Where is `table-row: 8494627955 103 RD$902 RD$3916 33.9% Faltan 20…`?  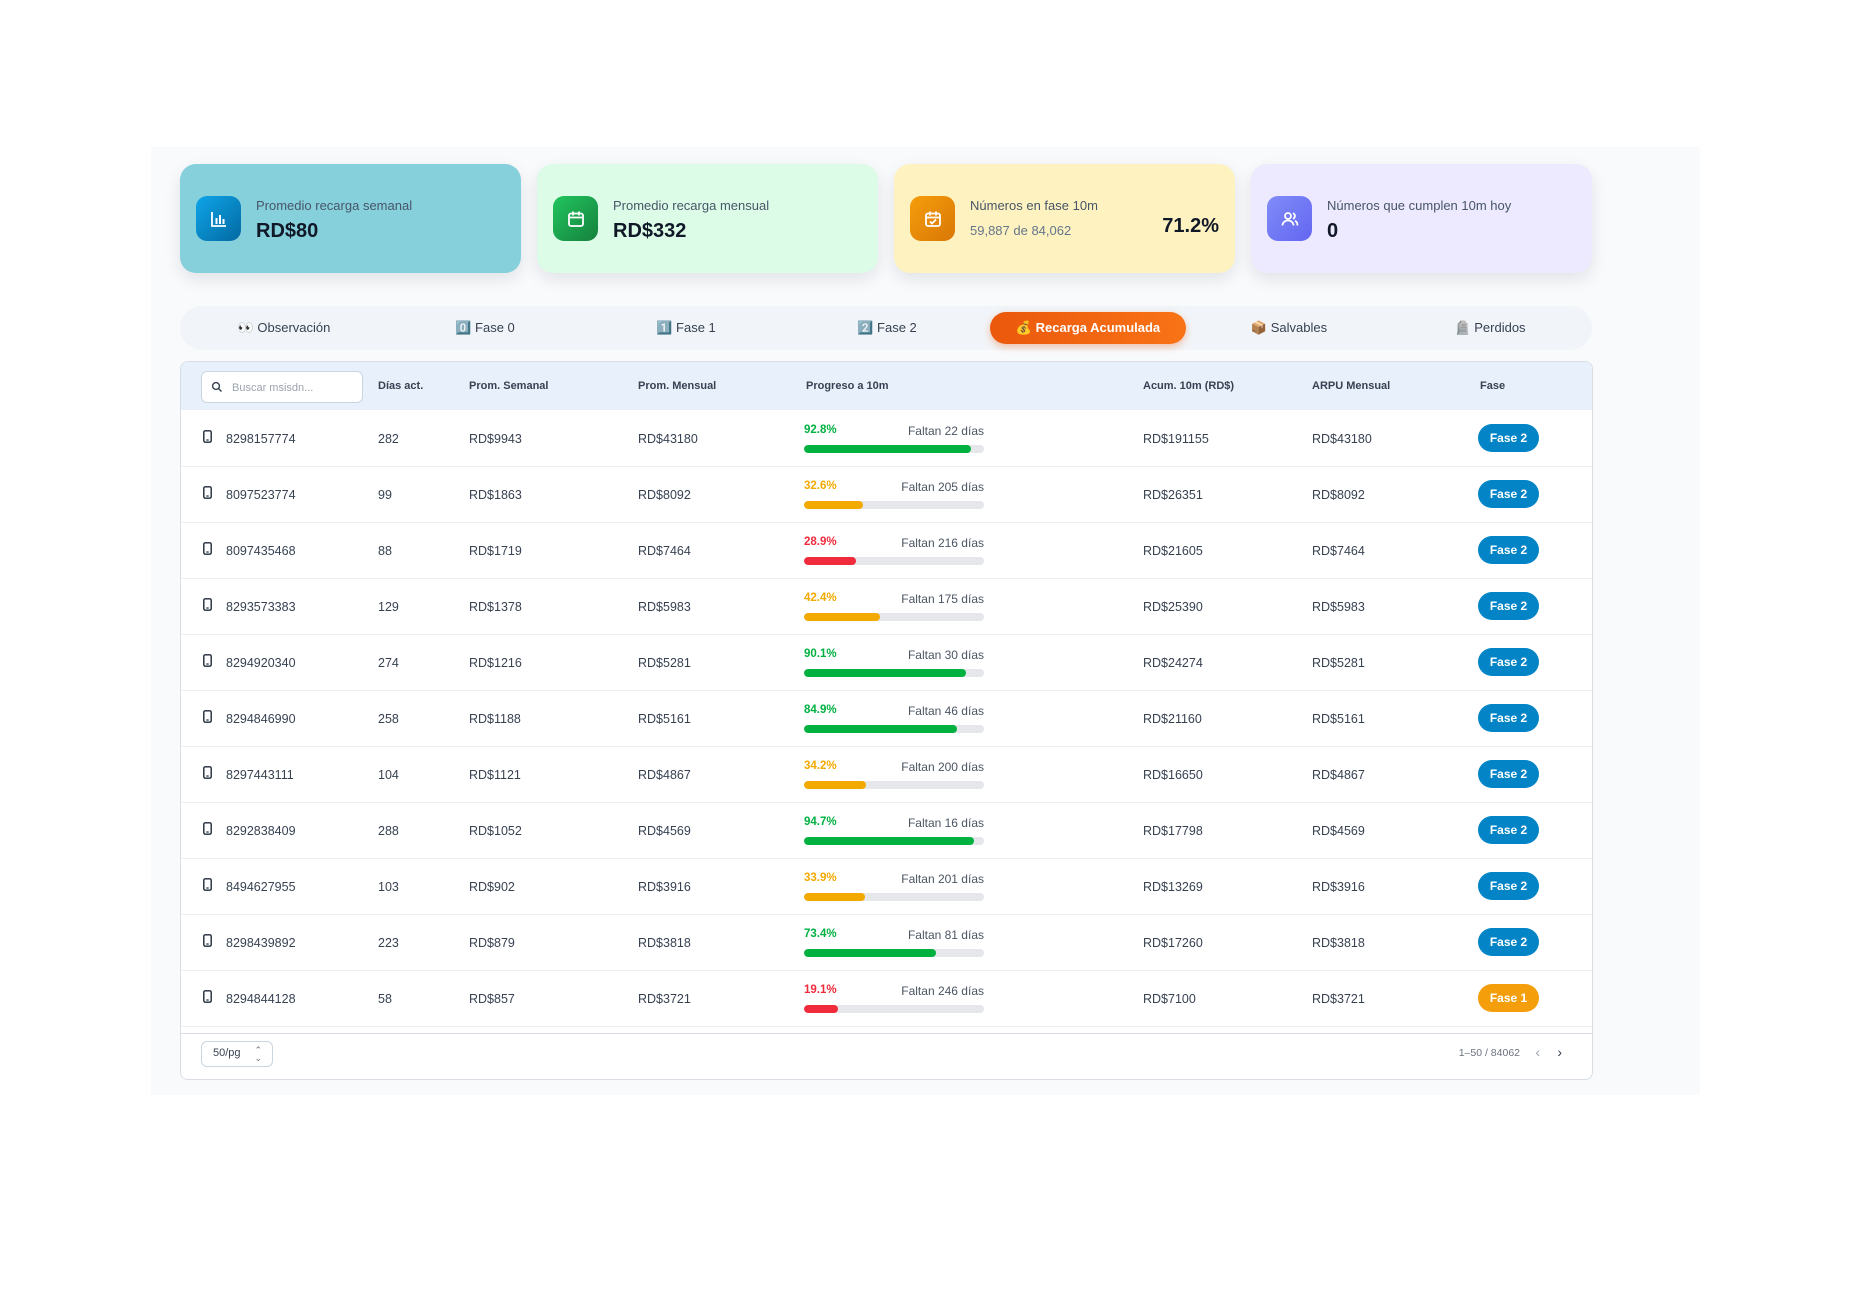 table-row: 8494627955 103 RD$902 RD$3916 33.9% Faltan 20… is located at coordinates (886, 886).